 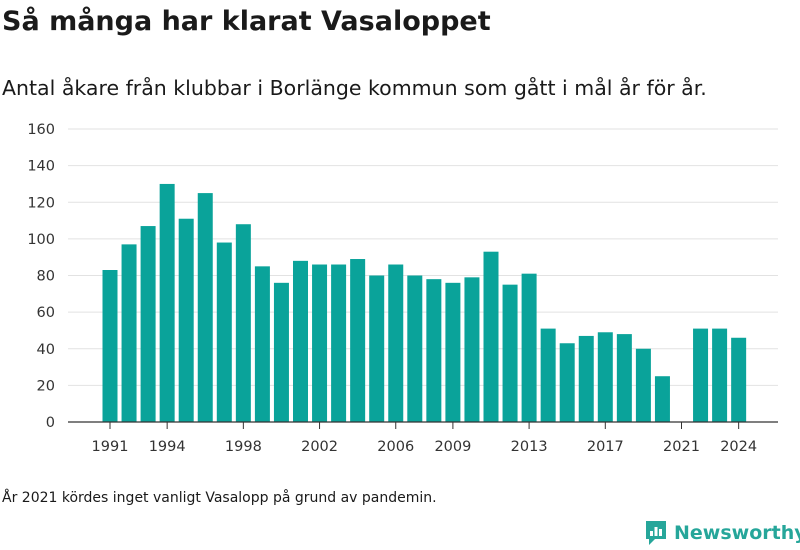 I want to click on bar-1997, so click(x=224, y=332).